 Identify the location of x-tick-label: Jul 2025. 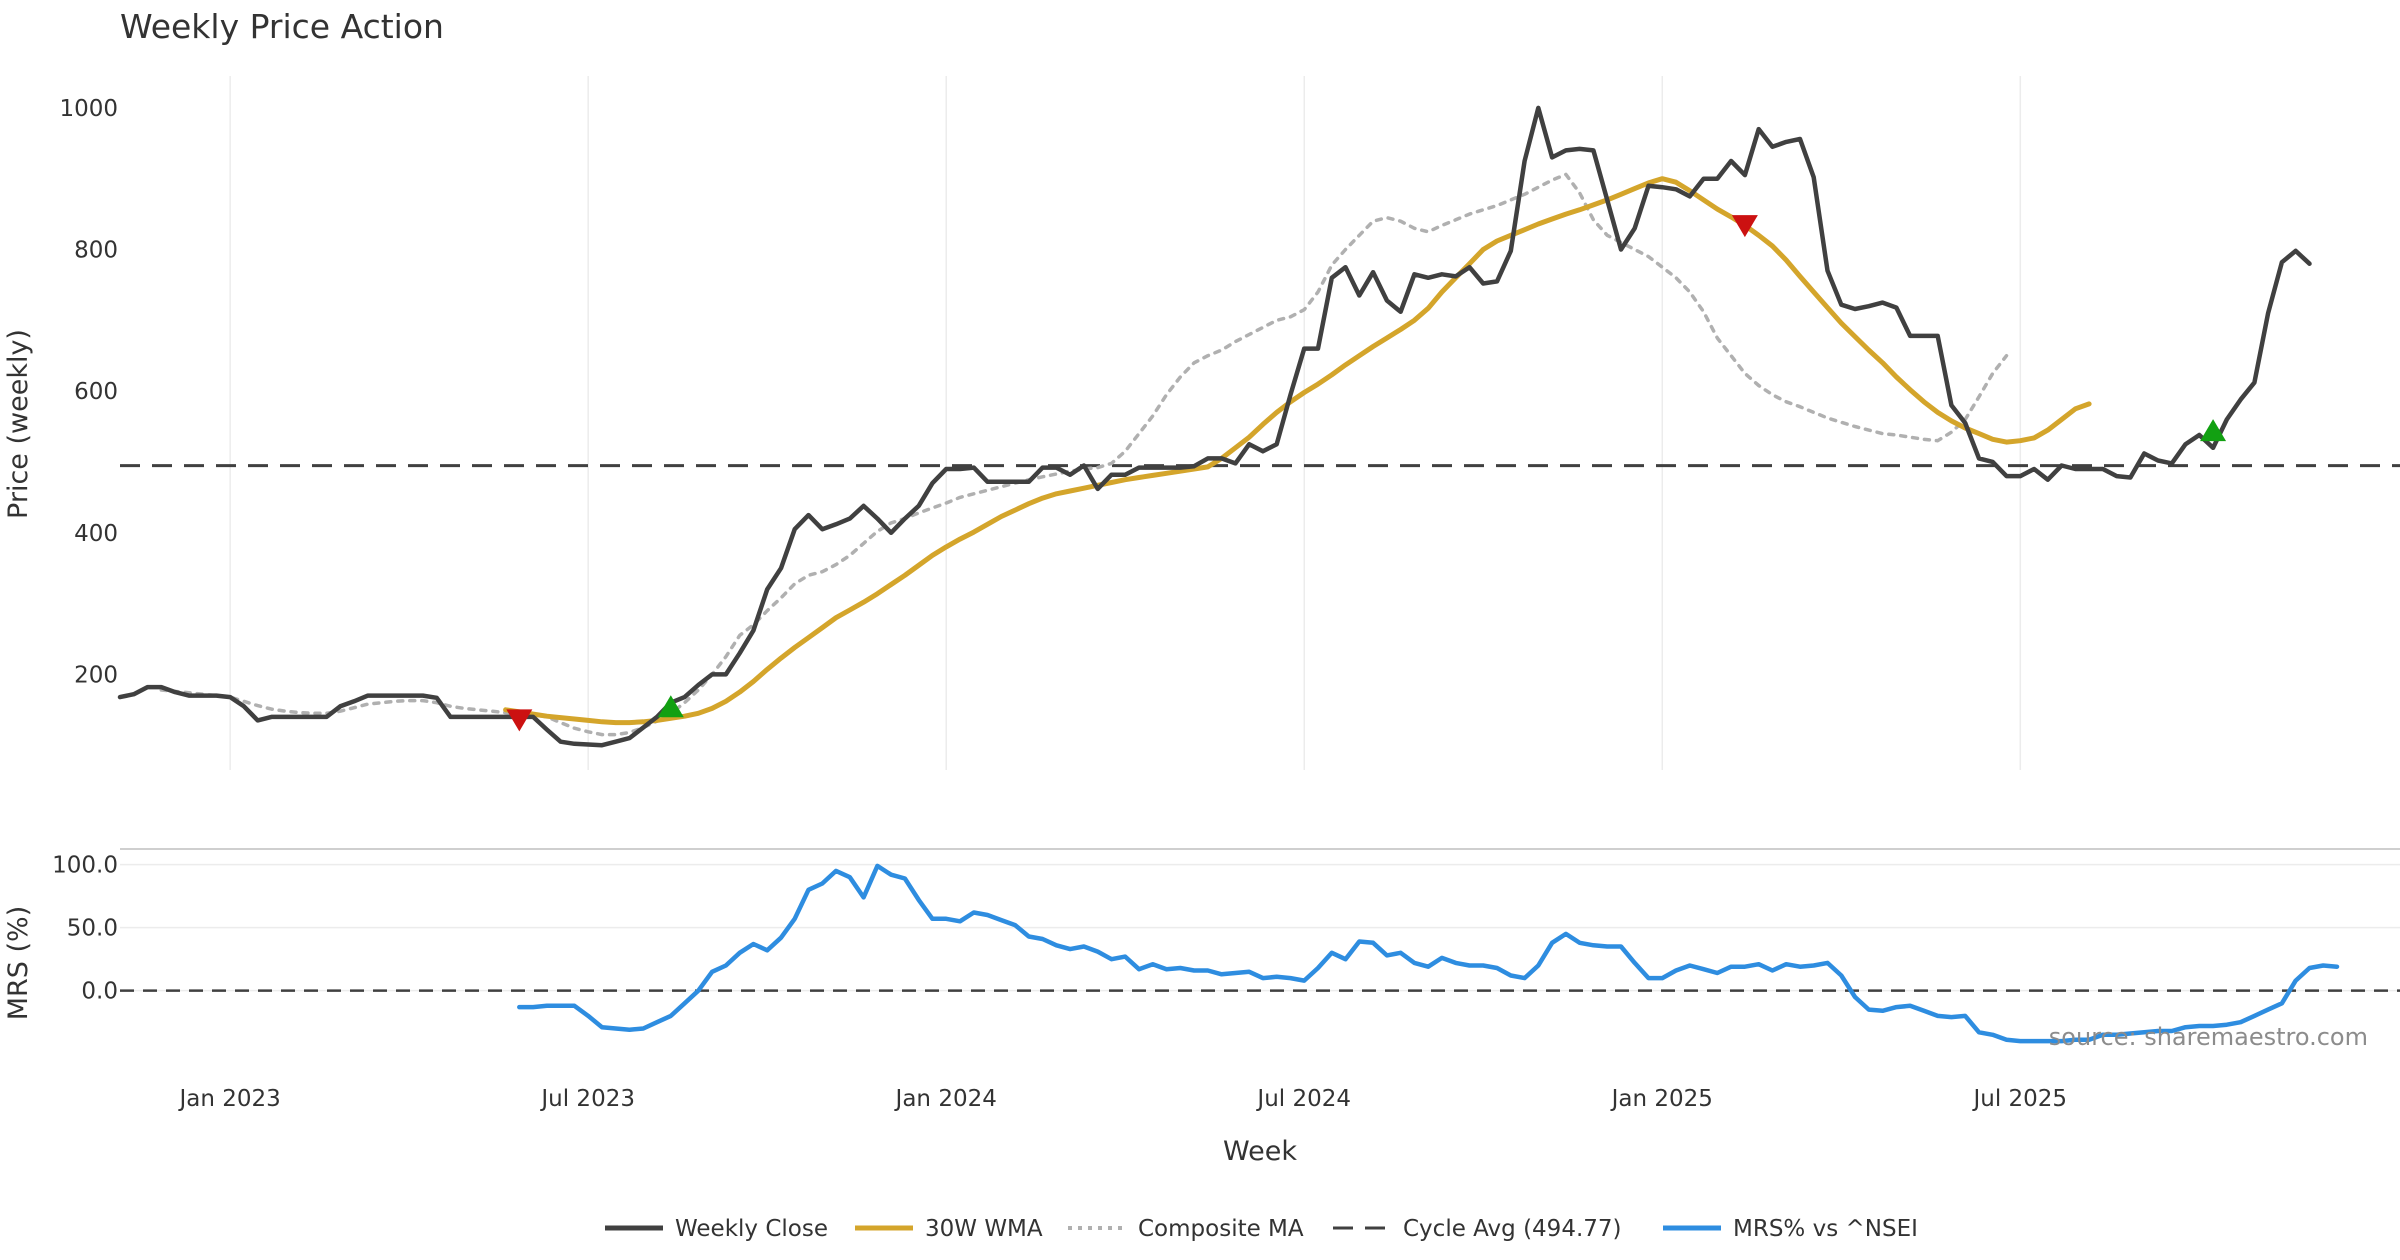
(2019, 1099).